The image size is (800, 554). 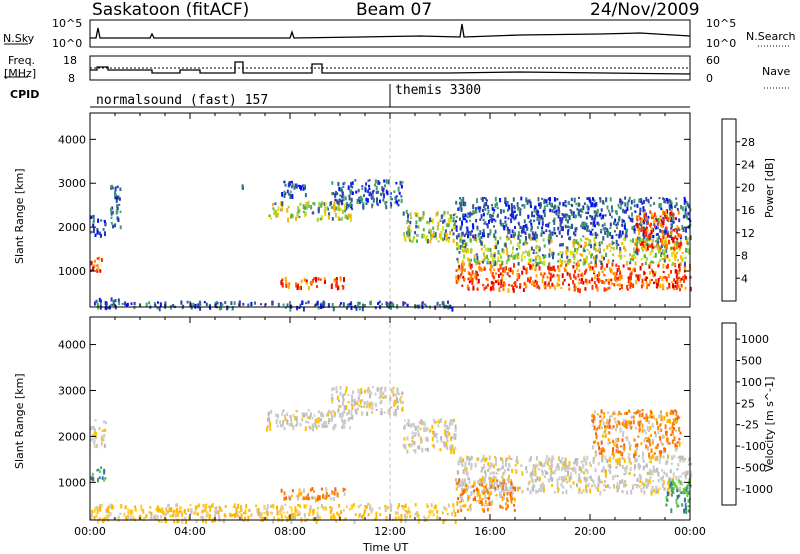 I want to click on colorbar-tick-label: 8, so click(x=744, y=256).